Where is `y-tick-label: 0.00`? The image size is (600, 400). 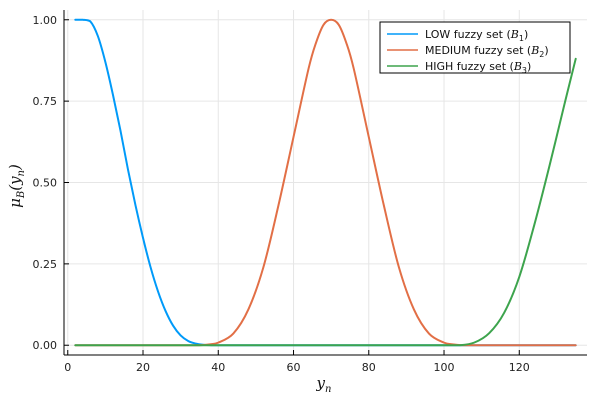
y-tick-label: 0.00 is located at coordinates (45, 345).